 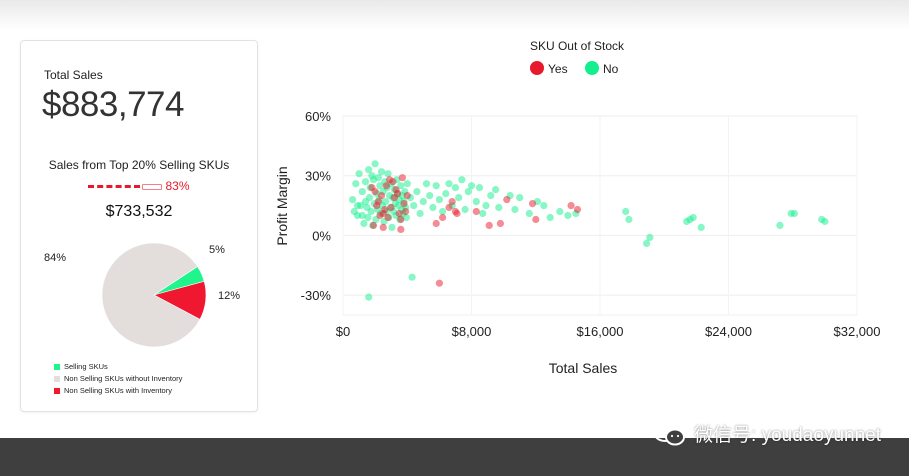 I want to click on legend-yes-label: Yes, so click(x=558, y=69).